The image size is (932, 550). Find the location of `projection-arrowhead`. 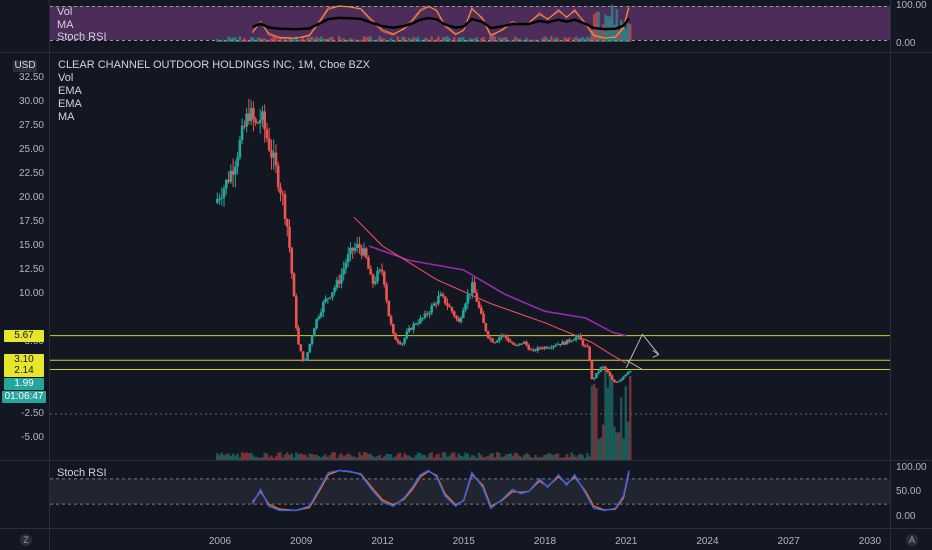

projection-arrowhead is located at coordinates (656, 354).